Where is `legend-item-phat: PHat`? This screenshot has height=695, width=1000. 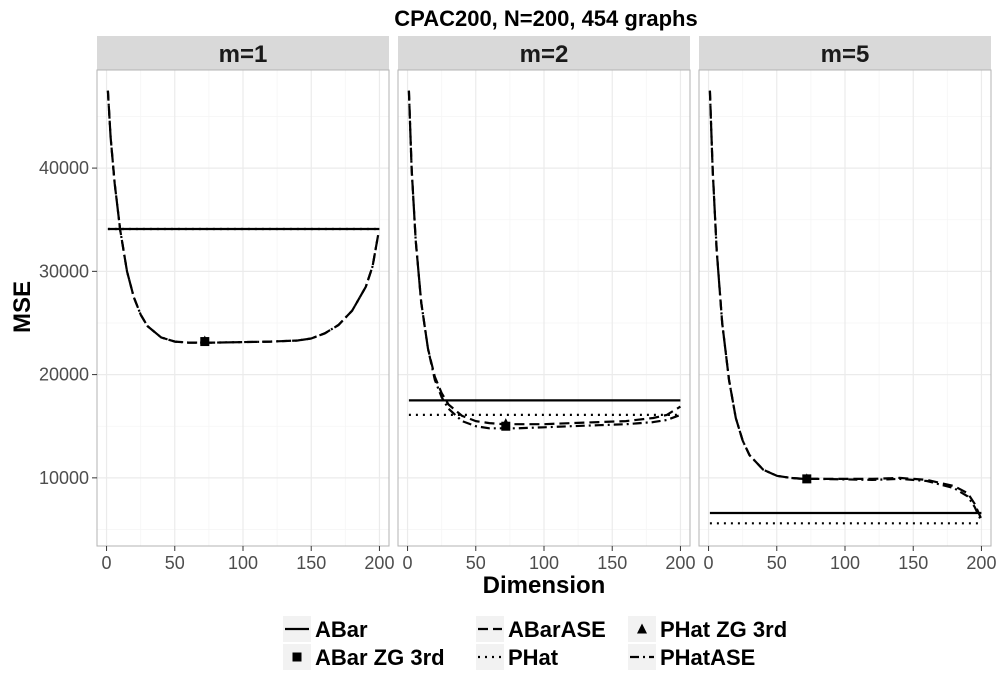 legend-item-phat: PHat is located at coordinates (517, 657).